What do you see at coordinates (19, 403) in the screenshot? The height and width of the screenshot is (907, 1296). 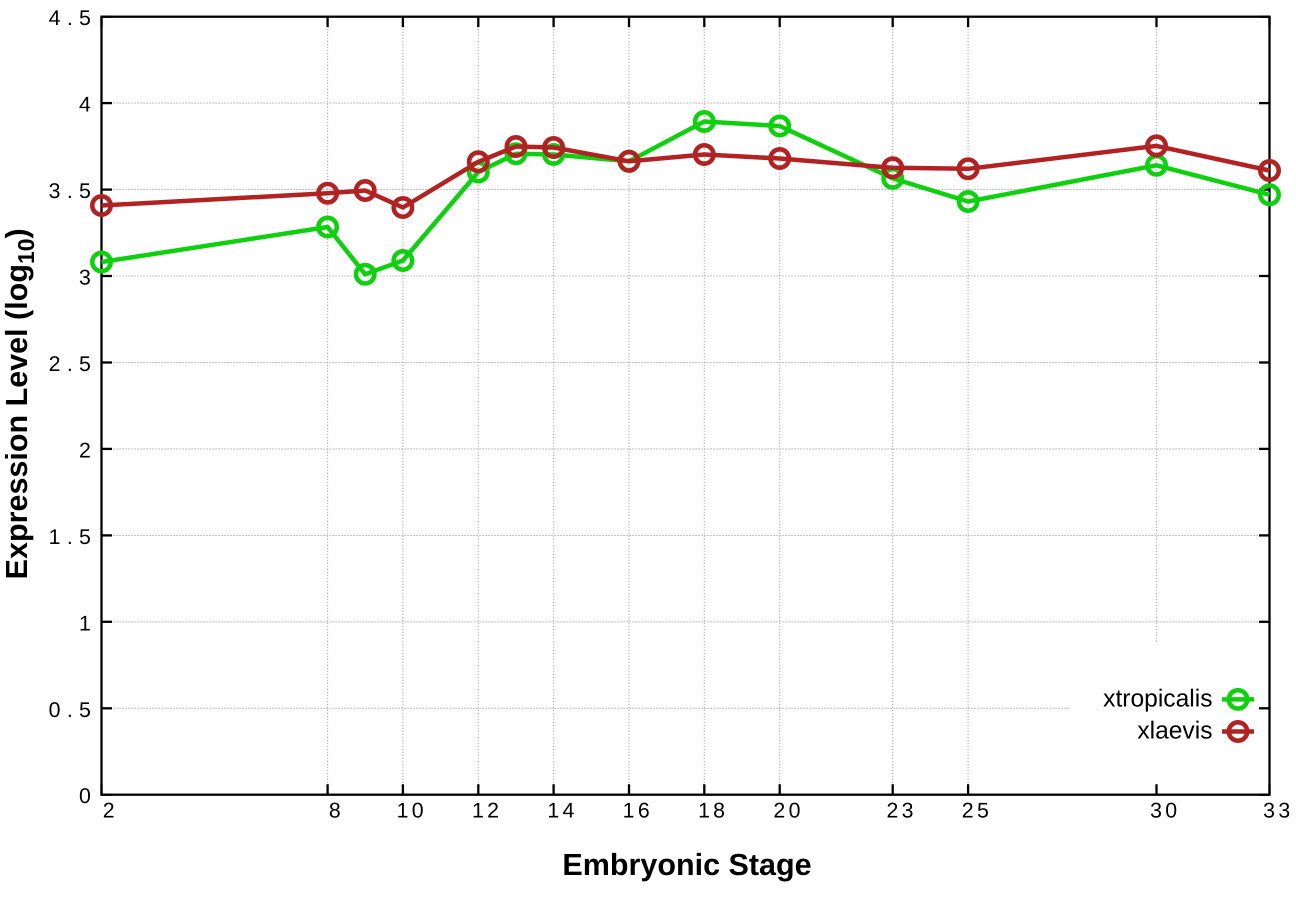 I see `svg-text: Expression Level (log10)` at bounding box center [19, 403].